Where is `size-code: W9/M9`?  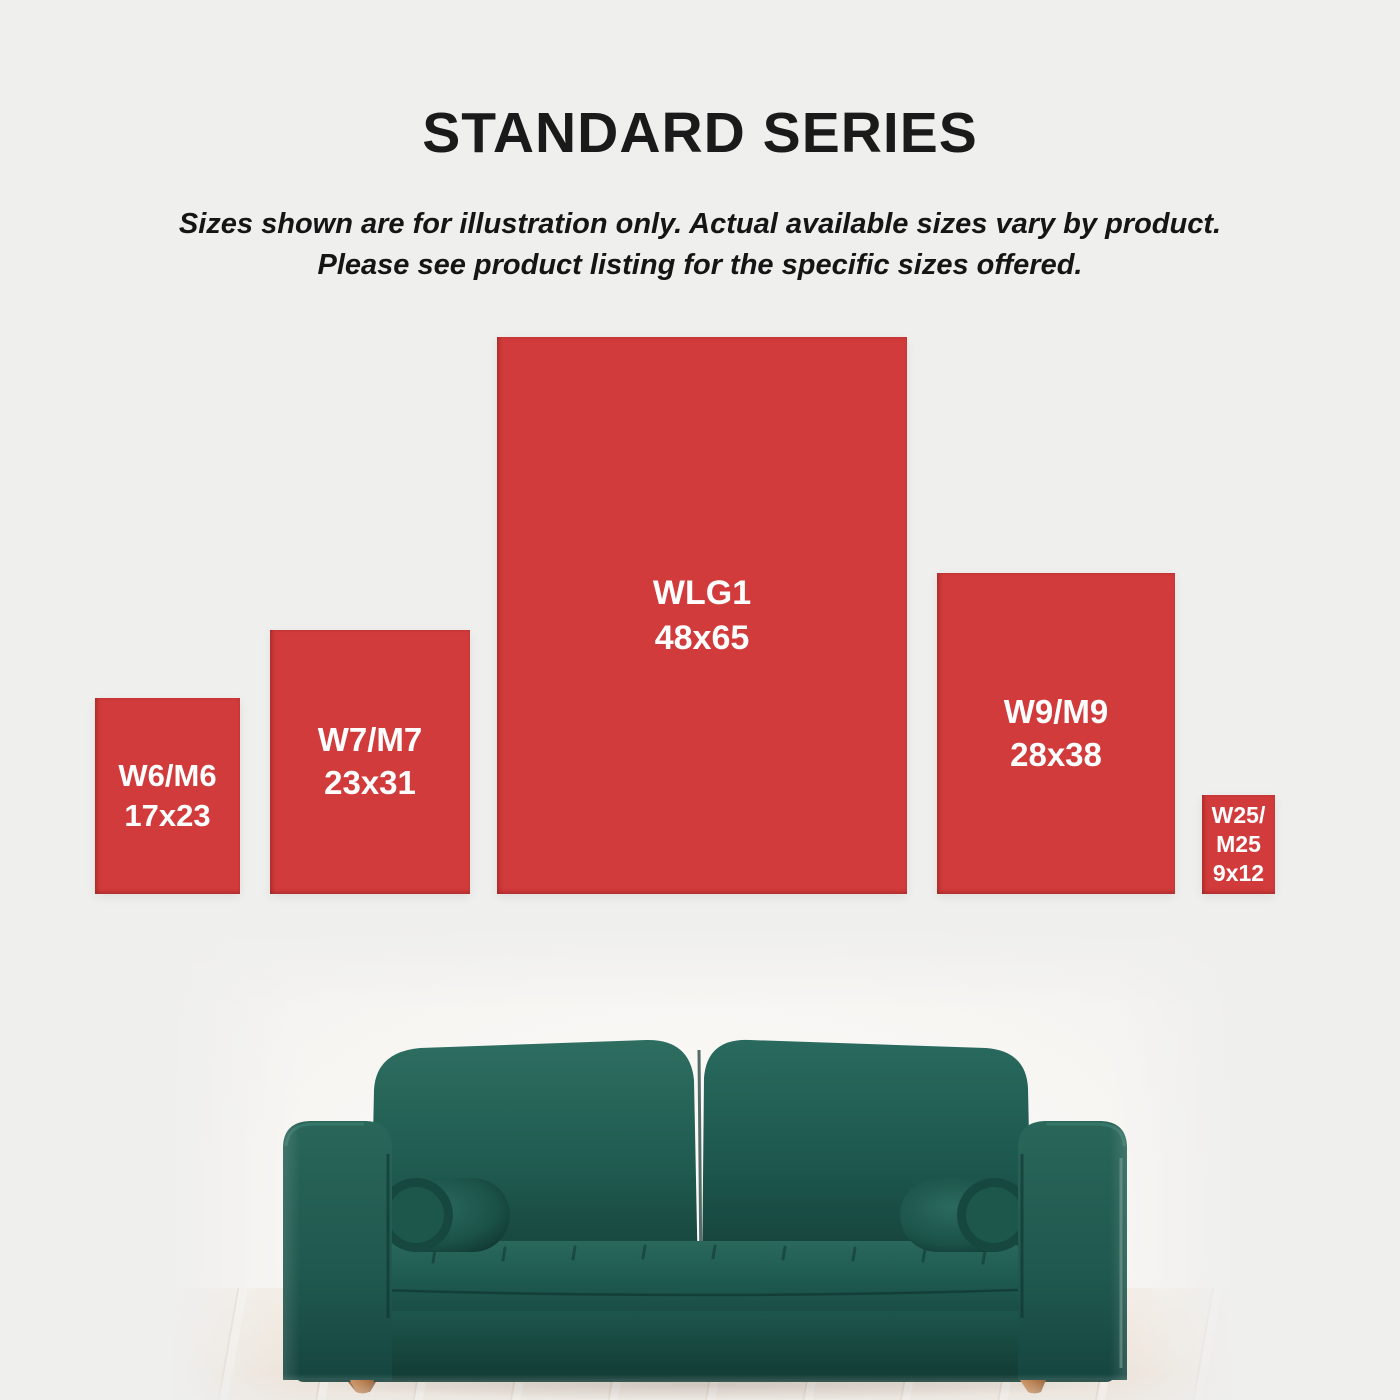 size-code: W9/M9 is located at coordinates (1056, 711).